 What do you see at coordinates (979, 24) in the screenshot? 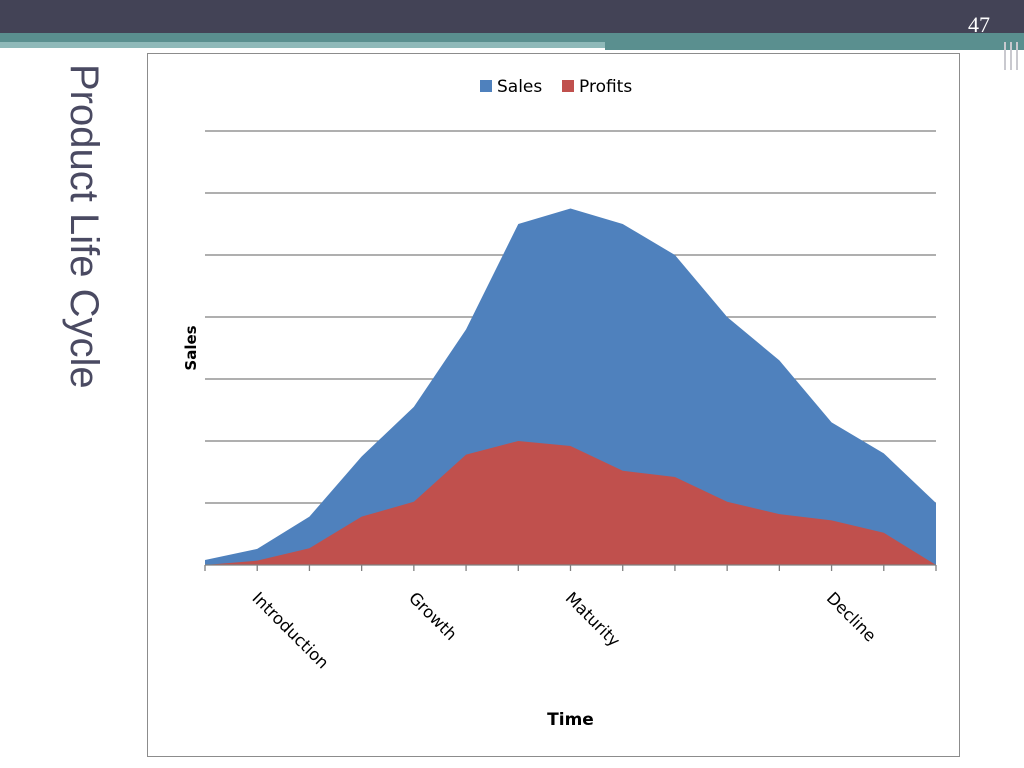
I see `slide-number: 47` at bounding box center [979, 24].